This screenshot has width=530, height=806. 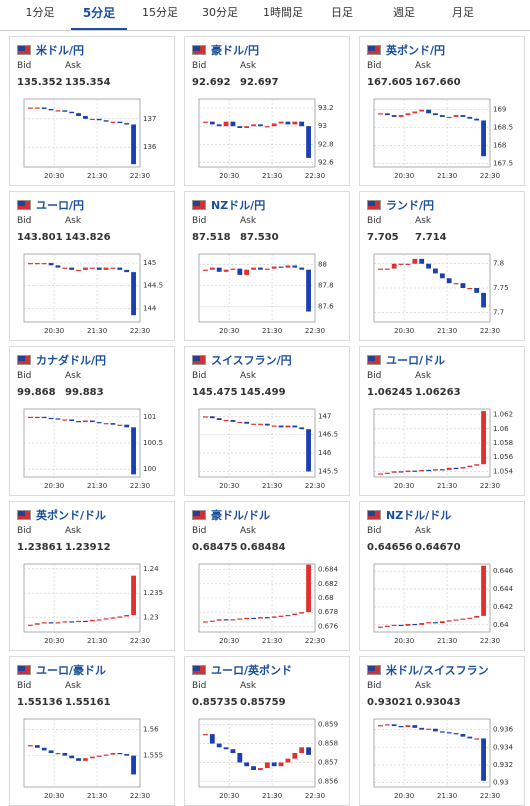 What do you see at coordinates (328, 744) in the screenshot?
I see `y-tick-label: 0.858` at bounding box center [328, 744].